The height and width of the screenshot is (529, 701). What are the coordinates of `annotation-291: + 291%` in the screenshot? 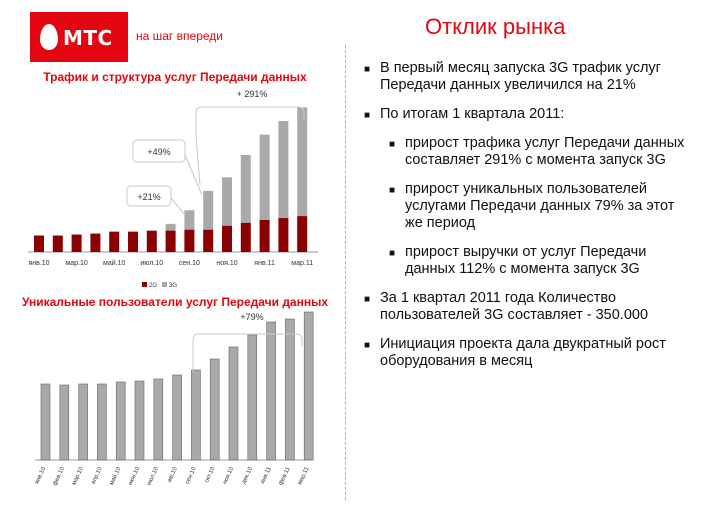 It's located at (252, 94).